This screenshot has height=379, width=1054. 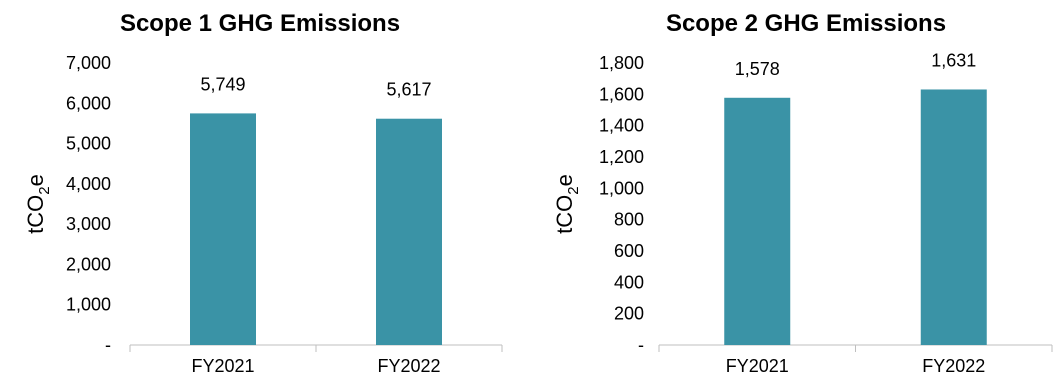 I want to click on chart-1-category-label: FY2021, so click(x=222, y=366).